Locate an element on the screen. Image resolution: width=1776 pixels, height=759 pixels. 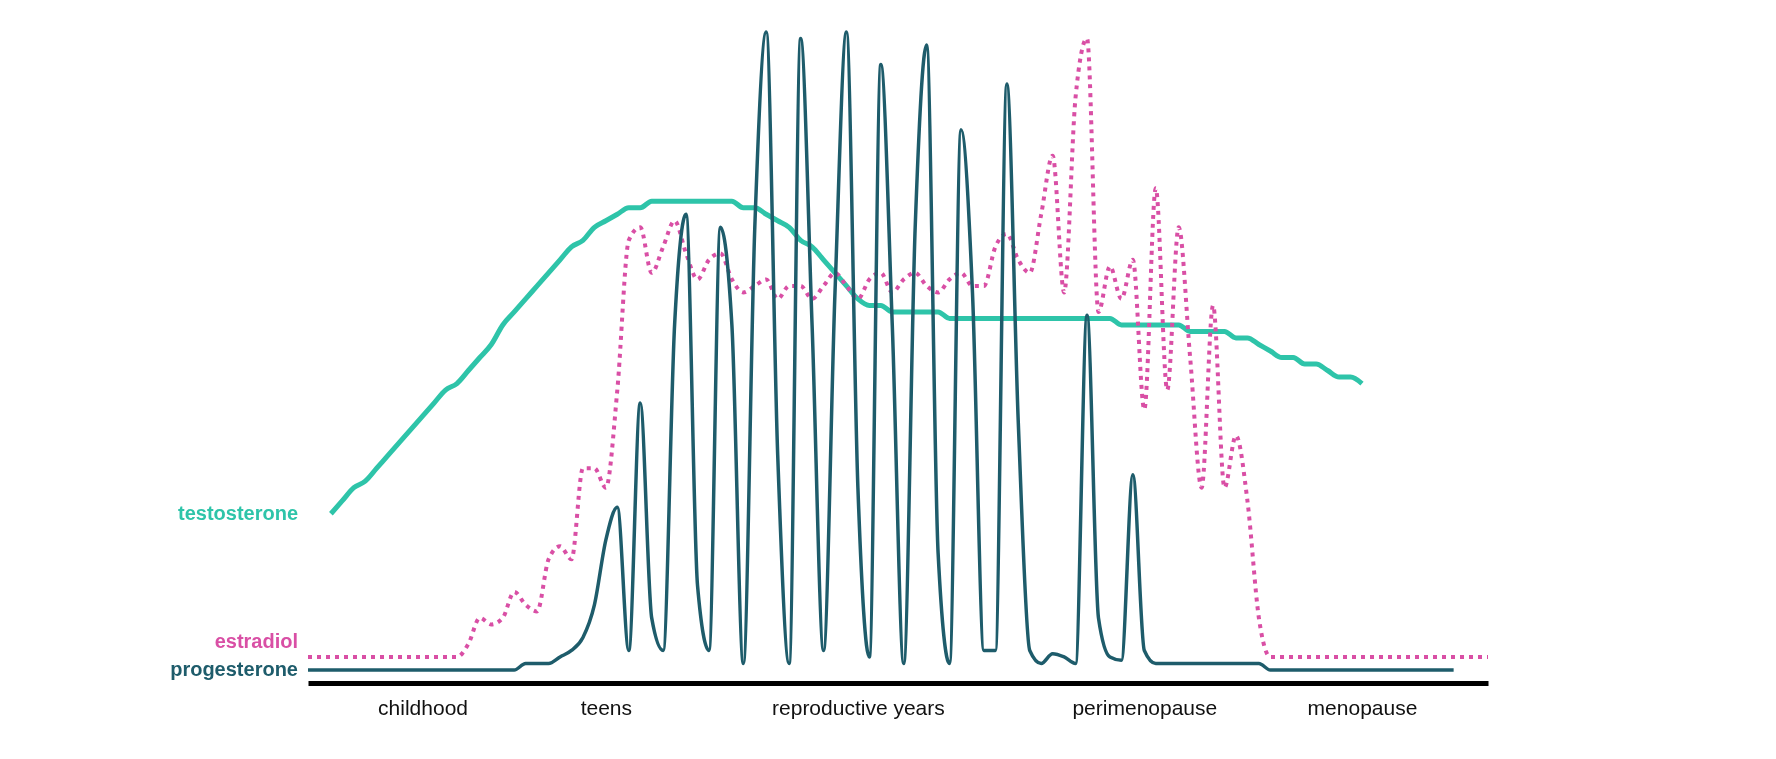
x-tick-label: perimenopause is located at coordinates (1145, 707).